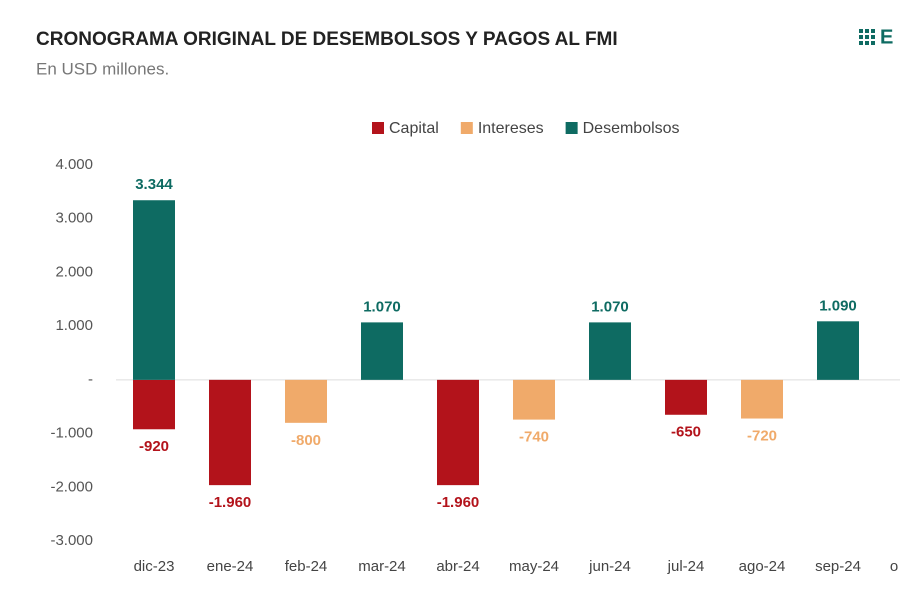 The width and height of the screenshot is (900, 600). Describe the element at coordinates (686, 432) in the screenshot. I see `value-label: -650` at that location.